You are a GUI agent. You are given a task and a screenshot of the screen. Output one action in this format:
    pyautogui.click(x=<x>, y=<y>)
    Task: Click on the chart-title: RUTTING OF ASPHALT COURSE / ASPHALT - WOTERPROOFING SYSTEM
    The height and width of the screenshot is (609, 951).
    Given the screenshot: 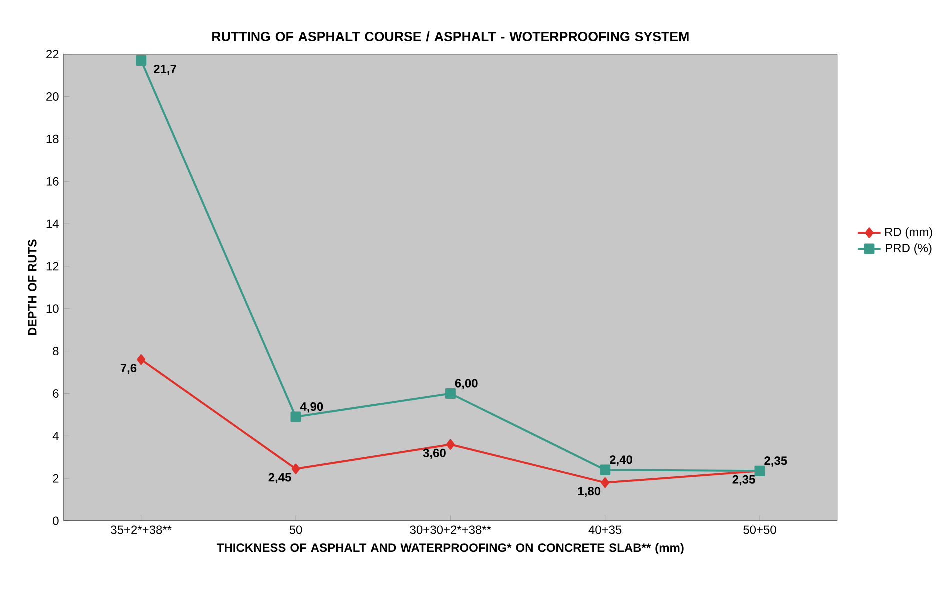 What is the action you would take?
    pyautogui.click(x=450, y=37)
    